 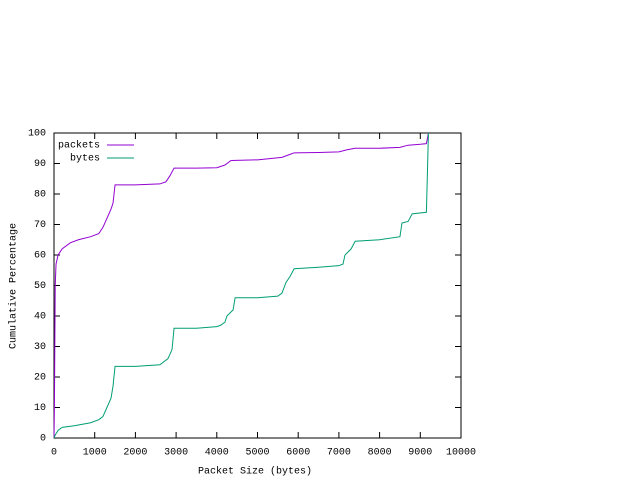 What do you see at coordinates (40, 164) in the screenshot?
I see `y-tick-label: 90` at bounding box center [40, 164].